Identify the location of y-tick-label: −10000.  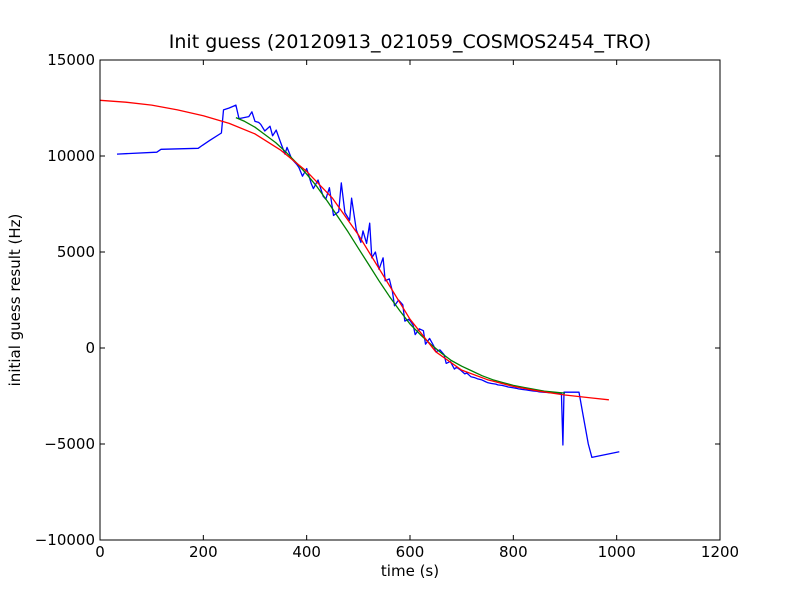
(65, 540).